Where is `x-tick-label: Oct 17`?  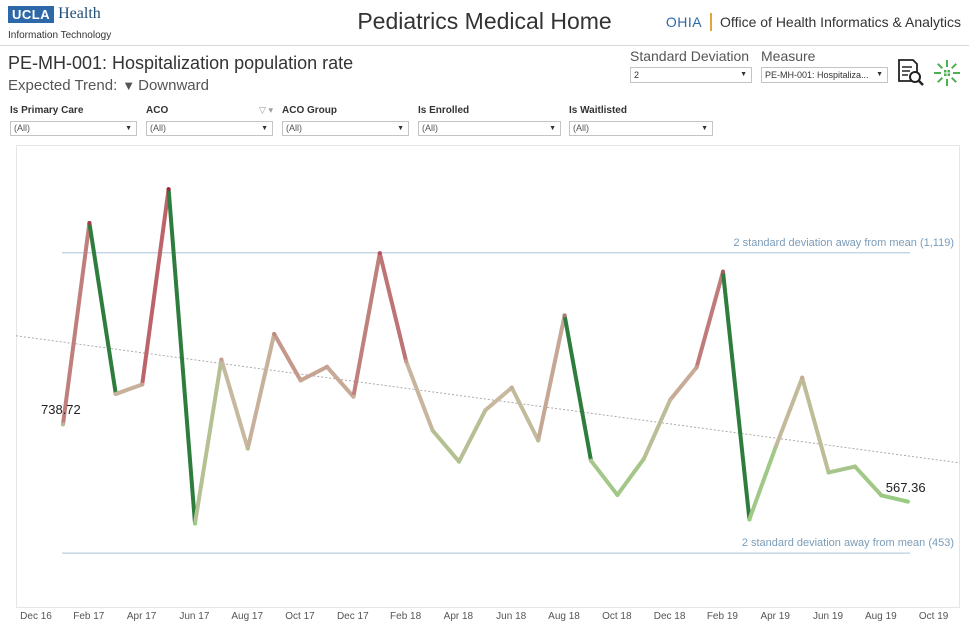
x-tick-label: Oct 17 is located at coordinates (300, 616).